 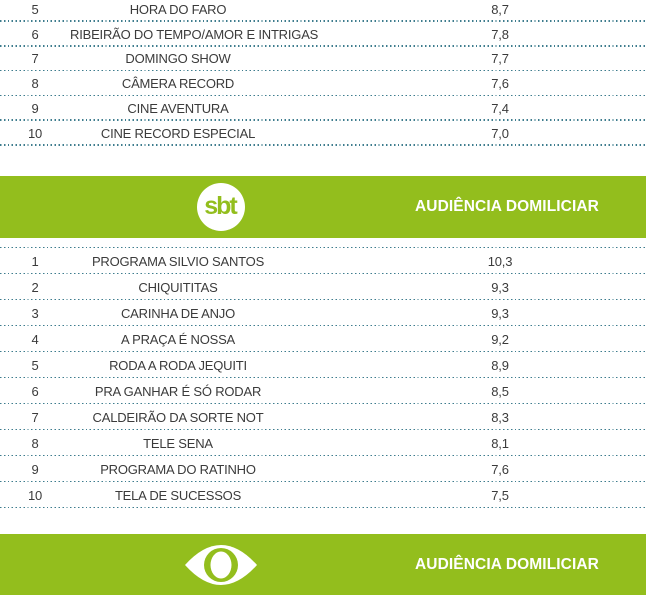 I want to click on table-row: 8 CÂMERA RECORD 7,6, so click(x=323, y=83).